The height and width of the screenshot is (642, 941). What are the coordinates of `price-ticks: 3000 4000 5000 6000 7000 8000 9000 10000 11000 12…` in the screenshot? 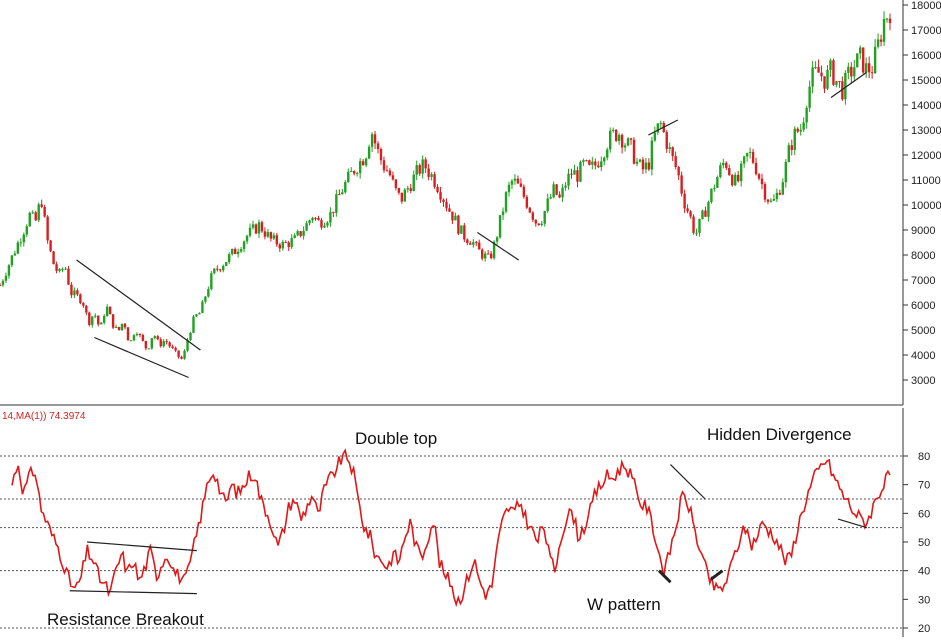 It's located at (922, 193).